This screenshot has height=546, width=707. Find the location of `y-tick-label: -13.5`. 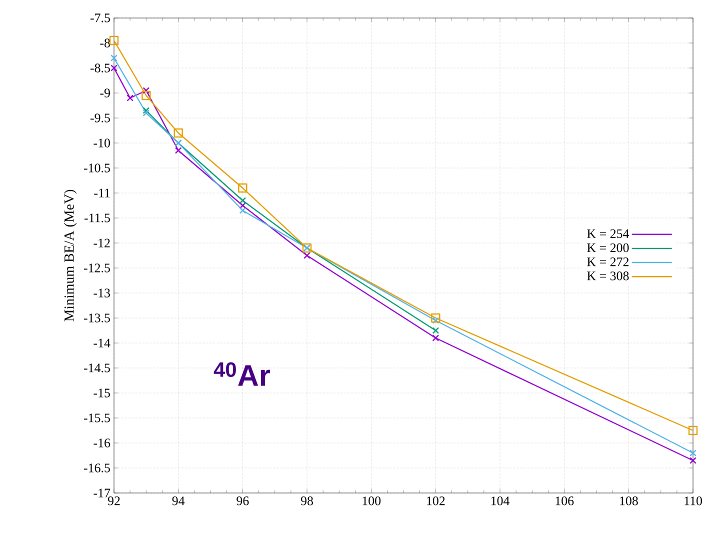

y-tick-label: -13.5 is located at coordinates (97, 318).